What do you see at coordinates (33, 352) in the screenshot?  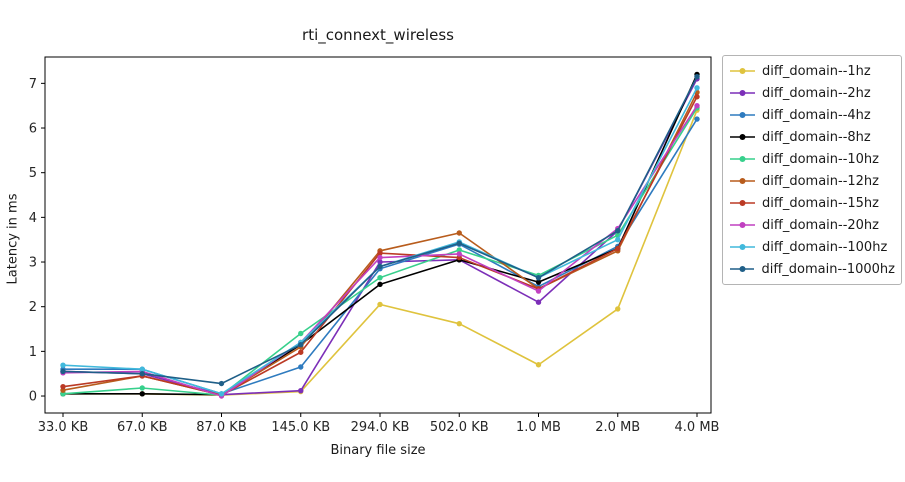 I see `y-tick-label: 1` at bounding box center [33, 352].